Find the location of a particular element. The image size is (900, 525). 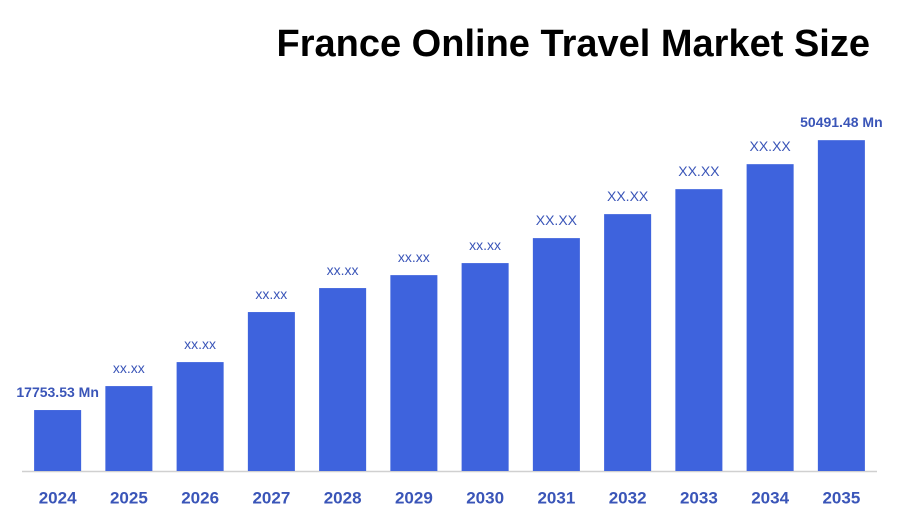

x-tick-label: 2027 is located at coordinates (271, 497).